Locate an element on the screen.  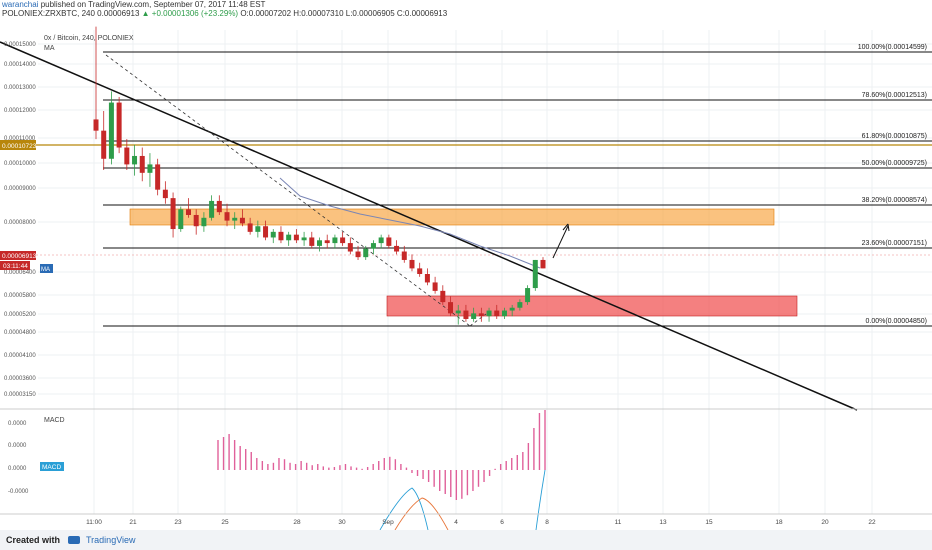
x-tick-label: 15 is located at coordinates (709, 522).